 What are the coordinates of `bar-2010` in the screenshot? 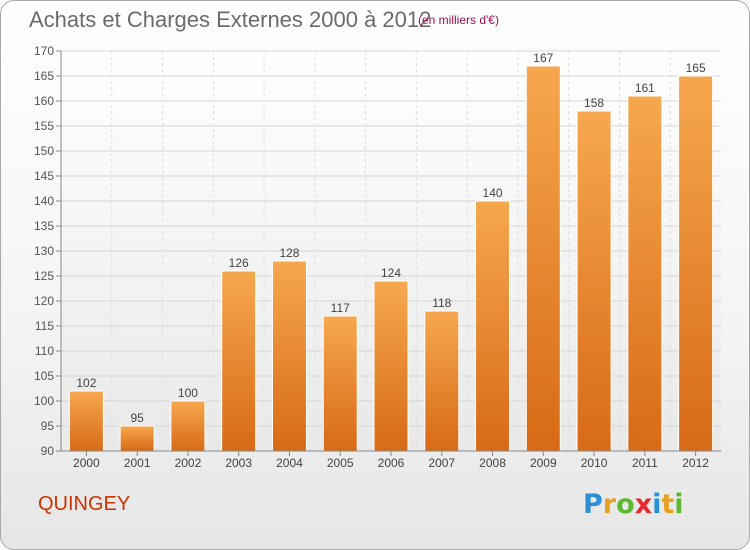 It's located at (594, 281).